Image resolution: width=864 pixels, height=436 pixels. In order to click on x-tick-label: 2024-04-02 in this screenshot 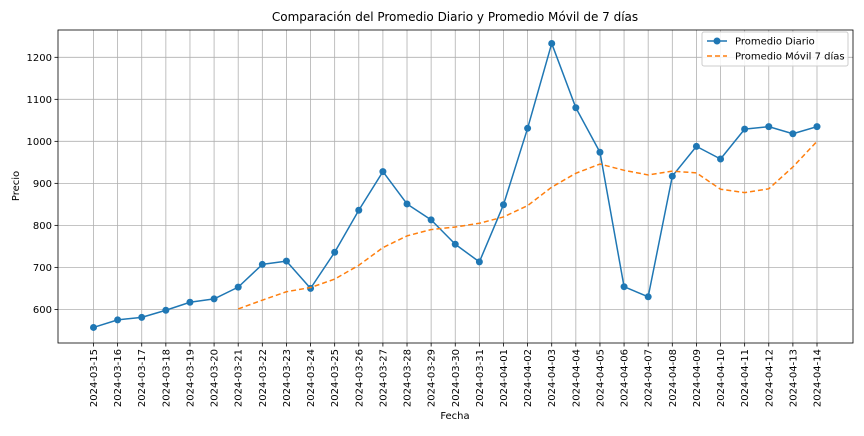, I will do `click(528, 378)`.